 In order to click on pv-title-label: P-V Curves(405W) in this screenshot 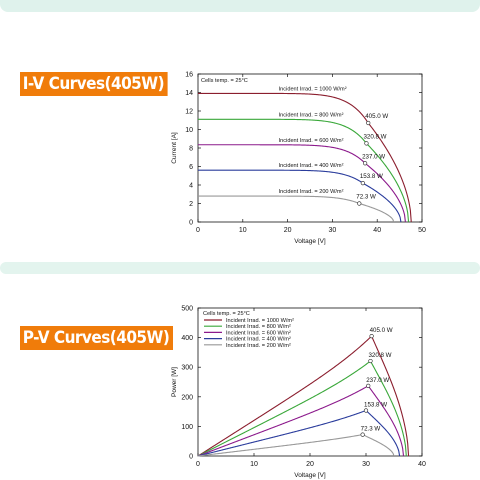, I will do `click(96, 338)`.